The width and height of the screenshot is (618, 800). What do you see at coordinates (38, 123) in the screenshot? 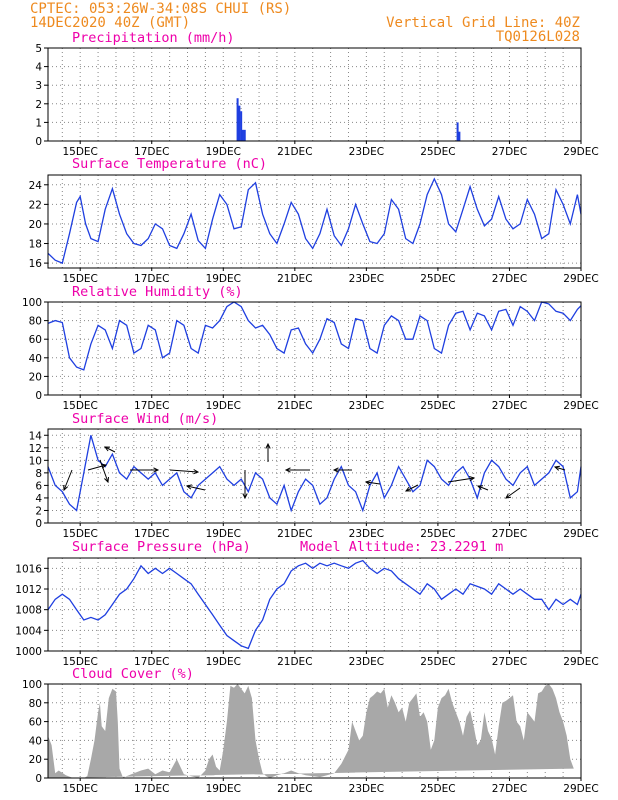
I see `y-tick-label: 1` at bounding box center [38, 123].